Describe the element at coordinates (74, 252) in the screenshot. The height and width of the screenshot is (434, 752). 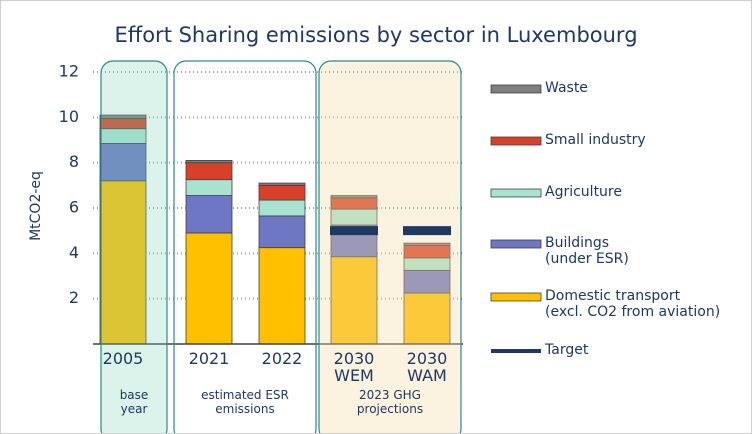
I see `y-tick-label: 4` at that location.